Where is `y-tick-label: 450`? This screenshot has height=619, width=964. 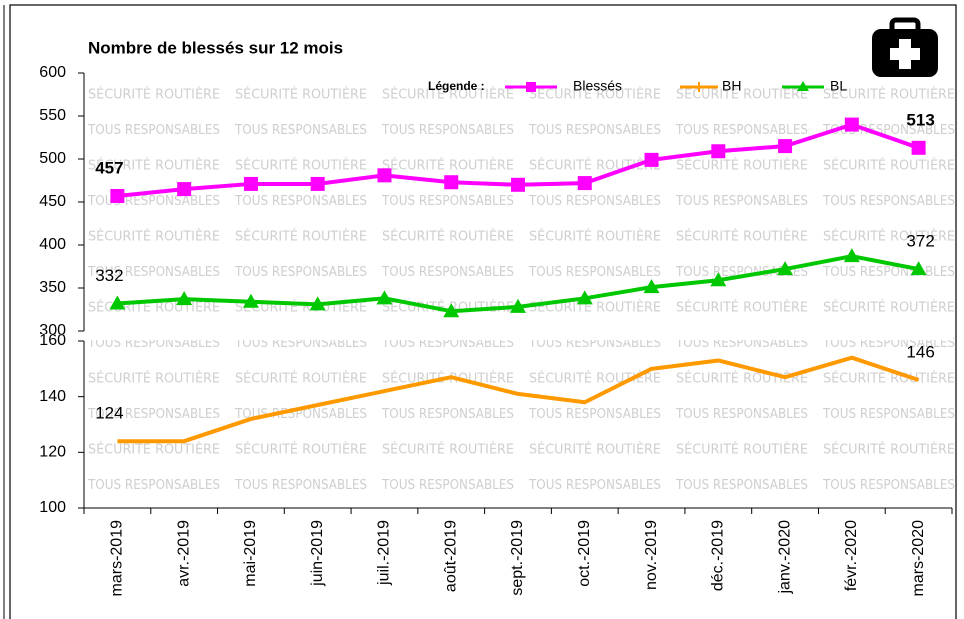 y-tick-label: 450 is located at coordinates (52, 201).